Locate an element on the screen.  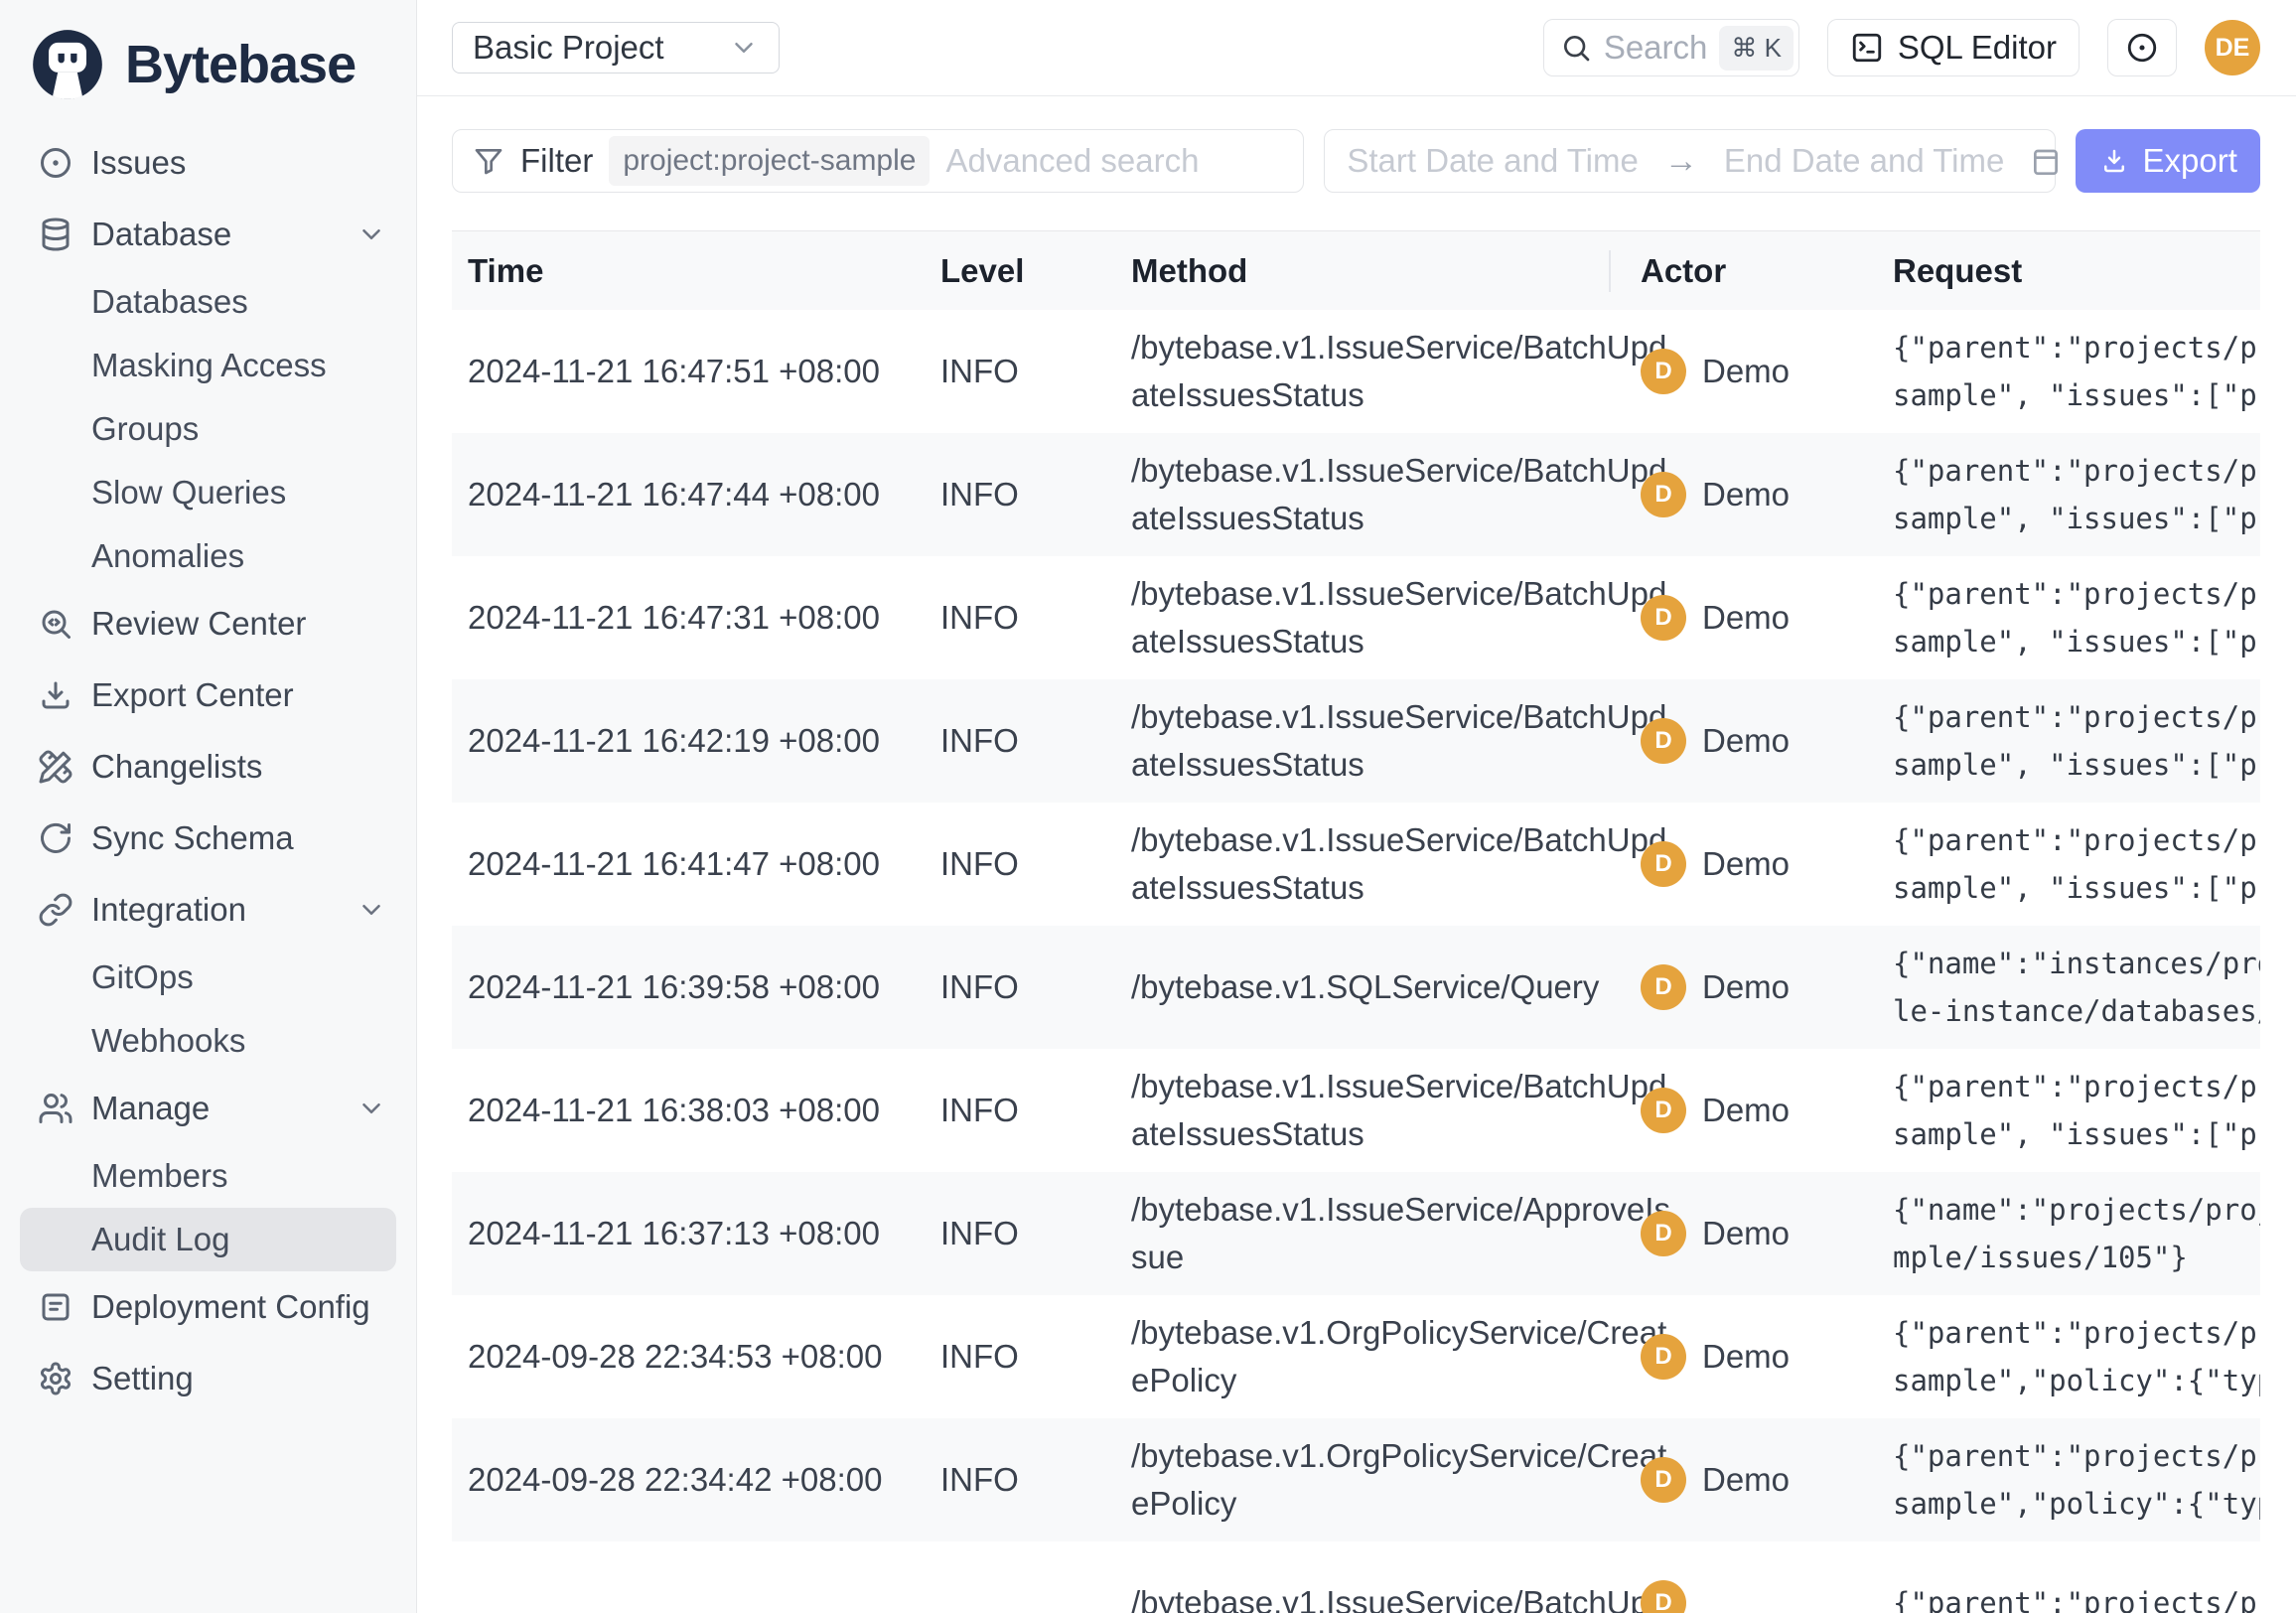
filter-chip-project: project:project-sample is located at coordinates (770, 161).